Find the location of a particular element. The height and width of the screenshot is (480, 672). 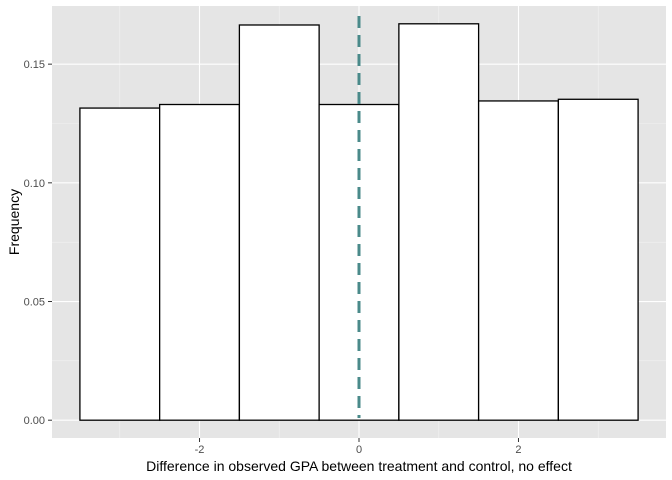

x-axis: -2 0 2 is located at coordinates (358, 447).